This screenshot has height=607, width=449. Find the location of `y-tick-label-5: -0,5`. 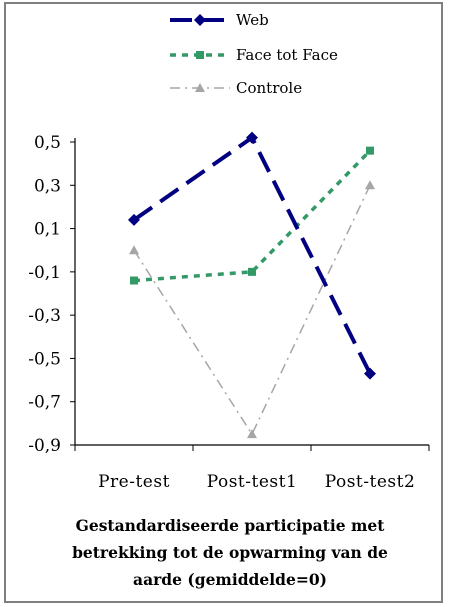

y-tick-label-5: -0,5 is located at coordinates (44, 359).